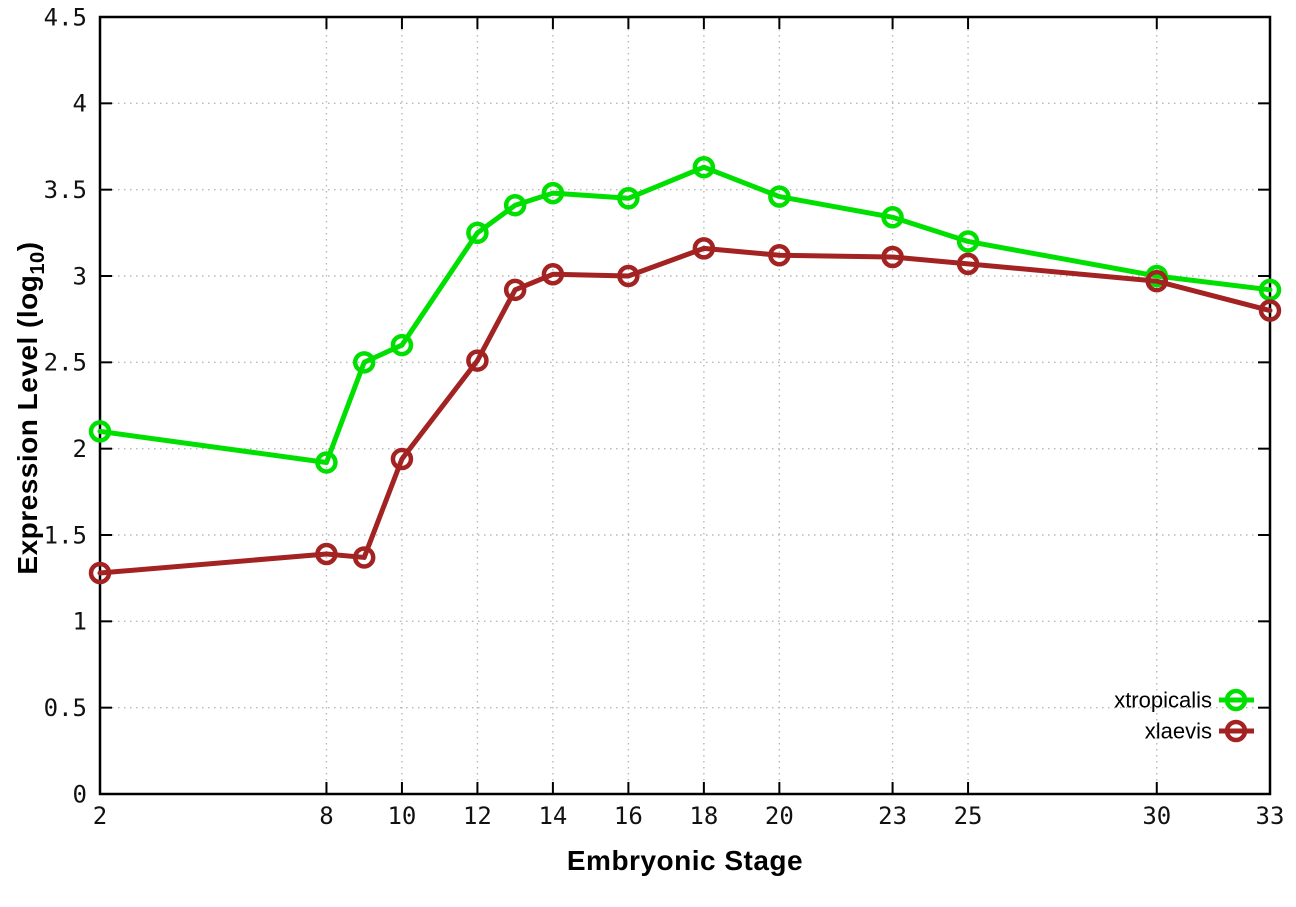 The image size is (1296, 907). Describe the element at coordinates (65, 535) in the screenshot. I see `y-tick-label: 1.5` at that location.